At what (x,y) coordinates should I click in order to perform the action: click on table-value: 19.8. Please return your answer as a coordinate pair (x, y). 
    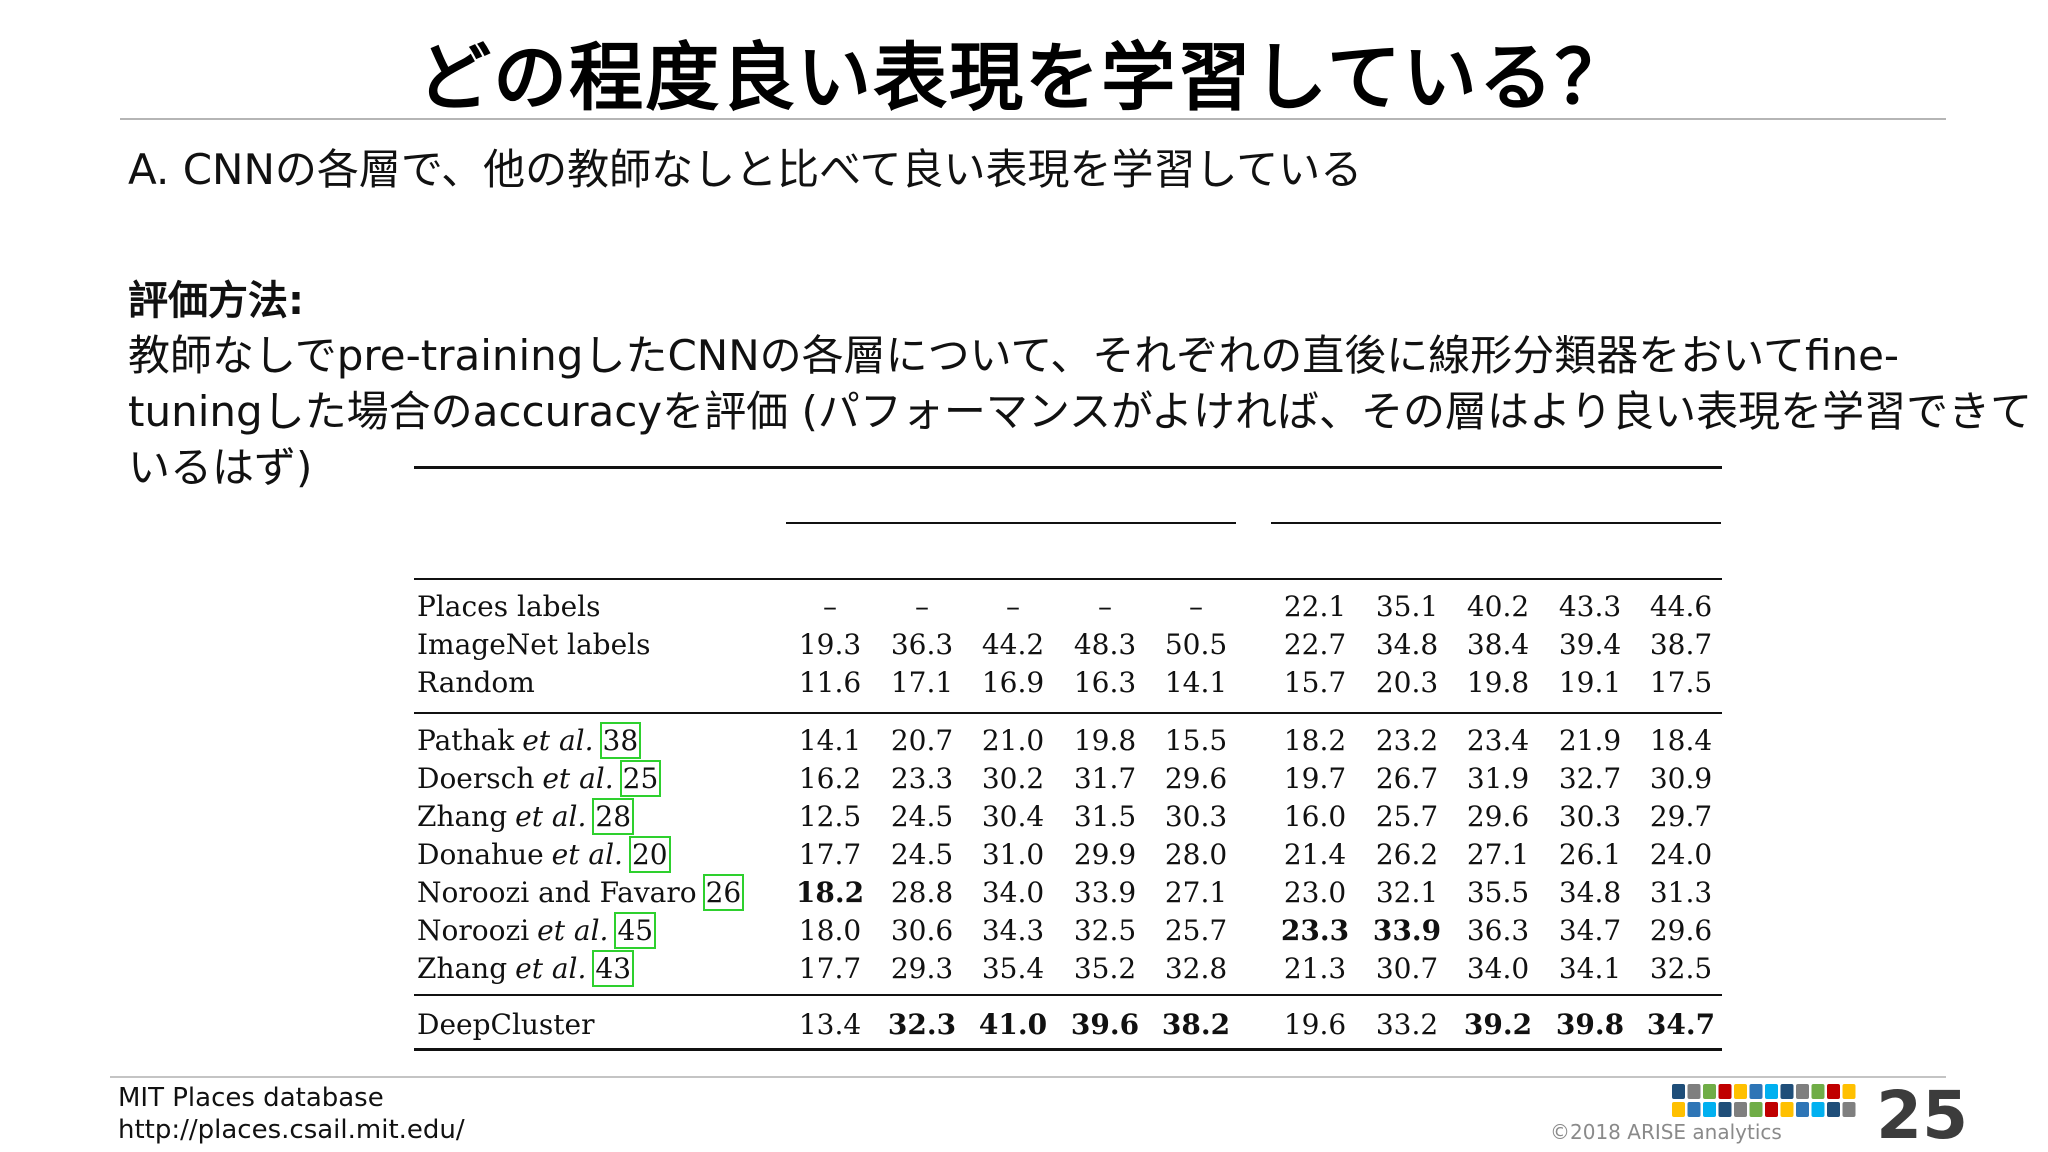
    Looking at the image, I should click on (1498, 682).